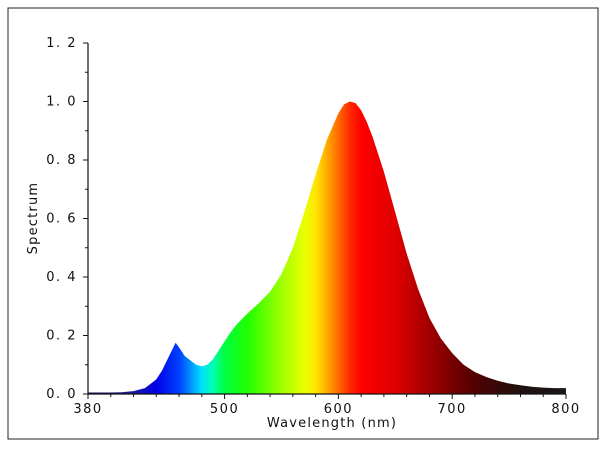 The width and height of the screenshot is (606, 451). Describe the element at coordinates (332, 423) in the screenshot. I see `x-axis-title: Wavelength (nm)` at that location.